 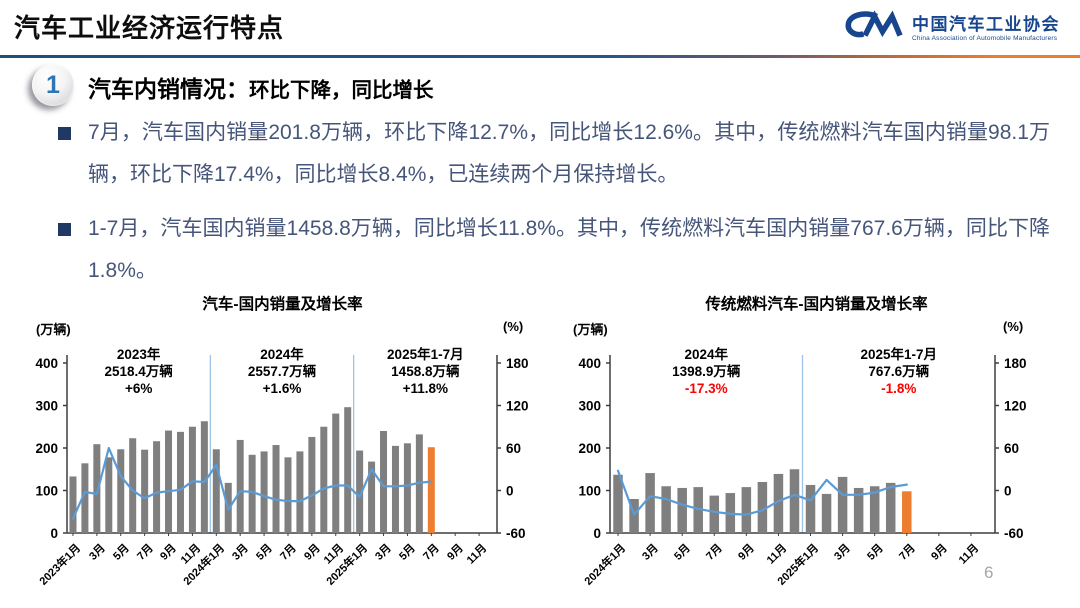 I want to click on chart-annotation-line: 2518.4万辆, so click(x=138, y=371).